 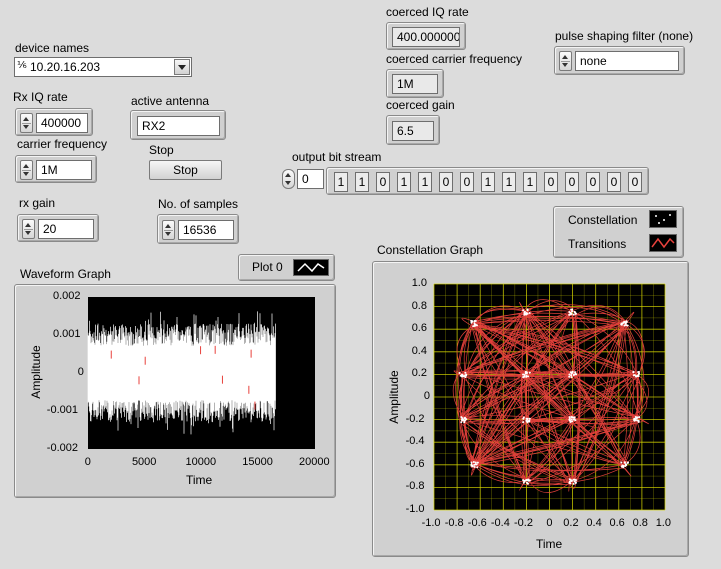 I want to click on active-antenna-input: RX2, so click(x=178, y=126).